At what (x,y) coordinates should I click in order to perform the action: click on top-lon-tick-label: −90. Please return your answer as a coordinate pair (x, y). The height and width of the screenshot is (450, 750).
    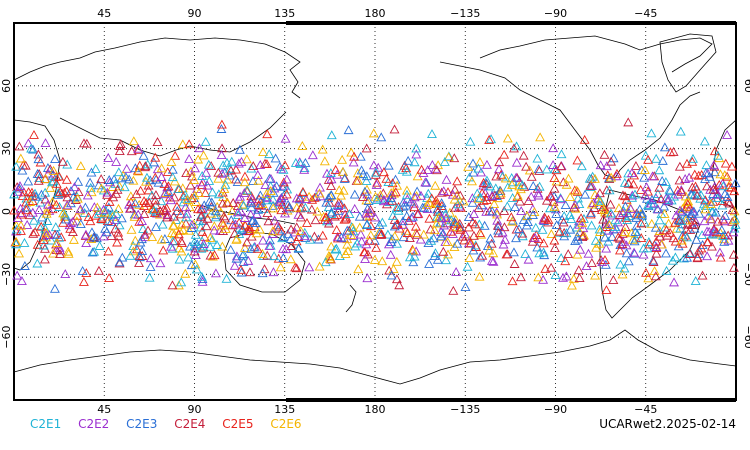
    Looking at the image, I should click on (555, 13).